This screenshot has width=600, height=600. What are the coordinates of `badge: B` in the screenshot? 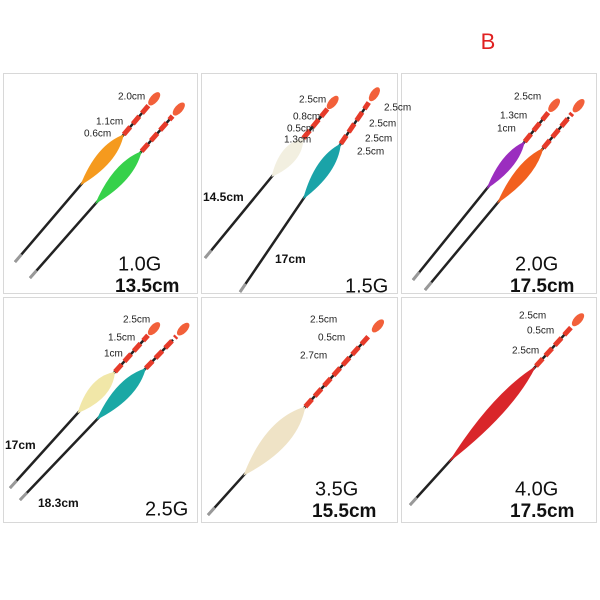 It's located at (488, 41).